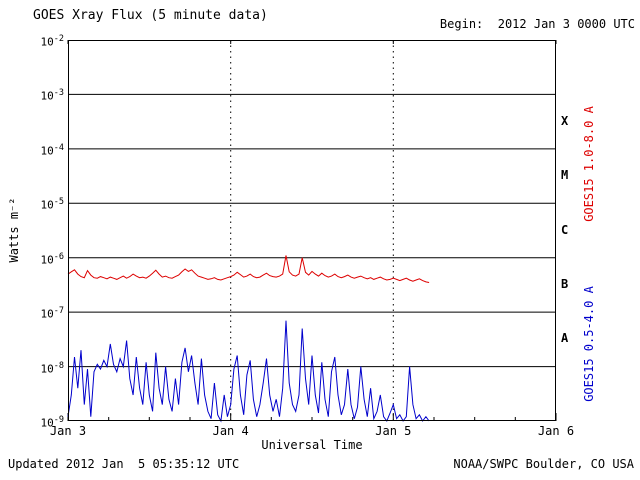 The height and width of the screenshot is (480, 640). Describe the element at coordinates (230, 431) in the screenshot. I see `x-tick-label: Jan 4` at that location.